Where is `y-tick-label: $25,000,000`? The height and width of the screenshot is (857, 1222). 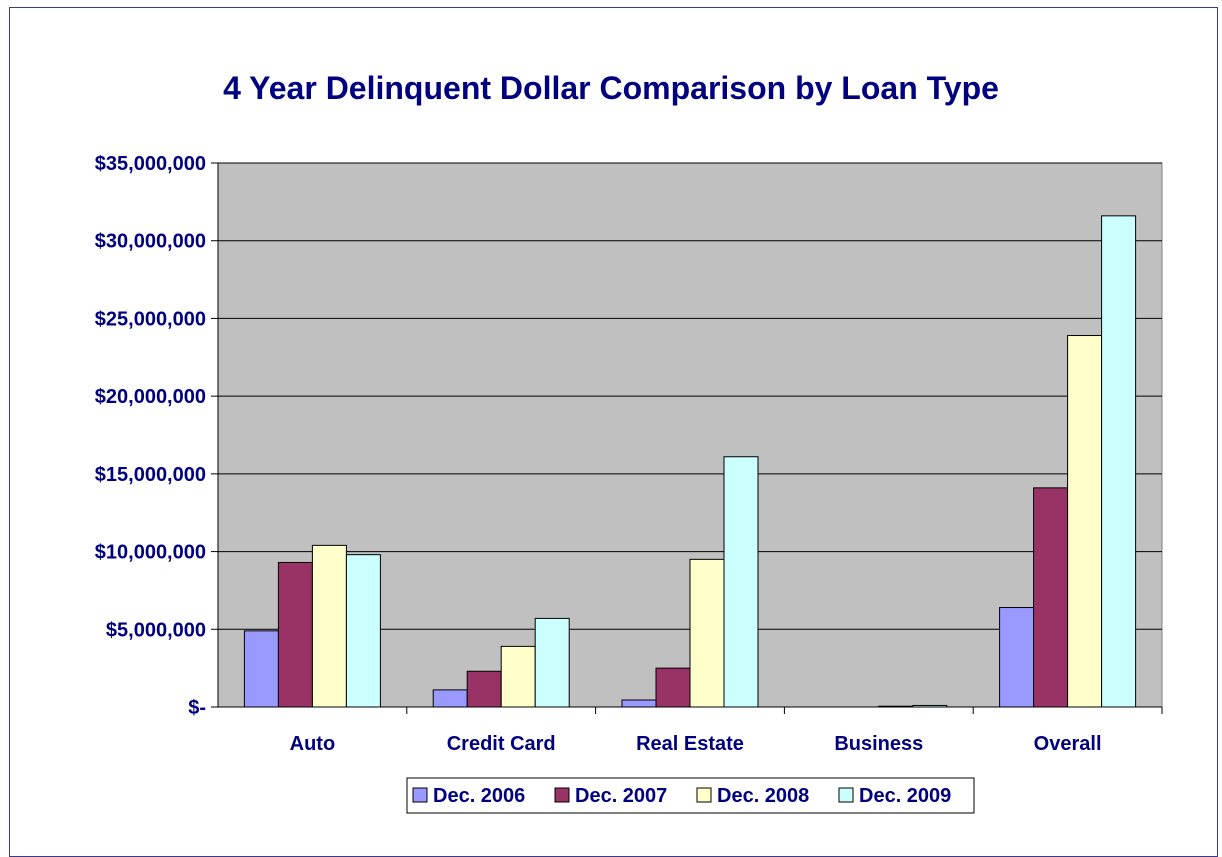
y-tick-label: $25,000,000 is located at coordinates (150, 319).